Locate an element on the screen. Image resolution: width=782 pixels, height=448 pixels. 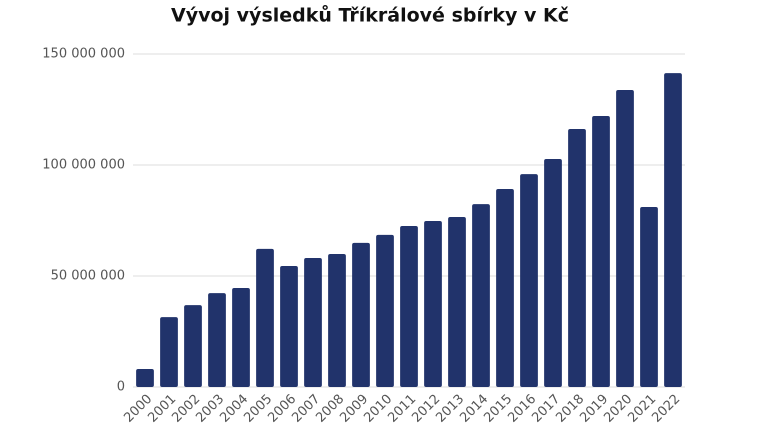
x-tick-label: 2022 is located at coordinates (666, 409).